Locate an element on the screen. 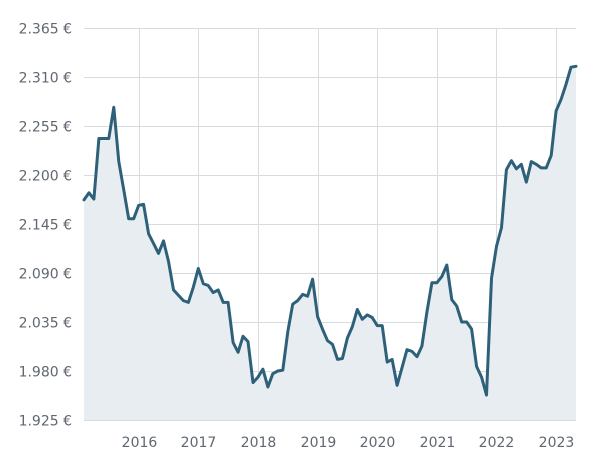  x-tick-label: 2023 is located at coordinates (557, 443).